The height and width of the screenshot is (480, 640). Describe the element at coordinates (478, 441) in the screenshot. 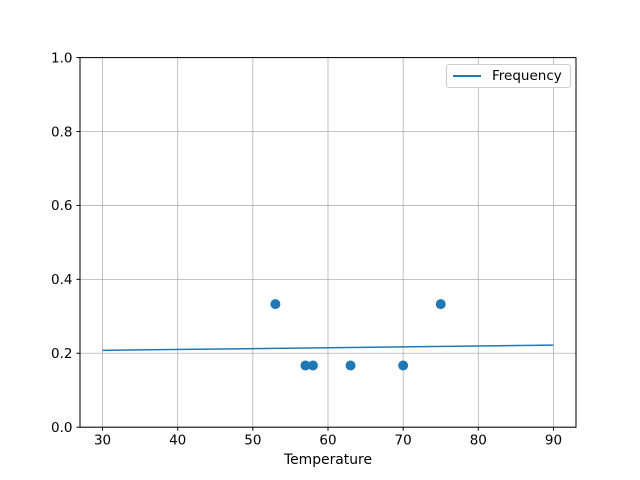

I see `x-tick-label: 80` at that location.